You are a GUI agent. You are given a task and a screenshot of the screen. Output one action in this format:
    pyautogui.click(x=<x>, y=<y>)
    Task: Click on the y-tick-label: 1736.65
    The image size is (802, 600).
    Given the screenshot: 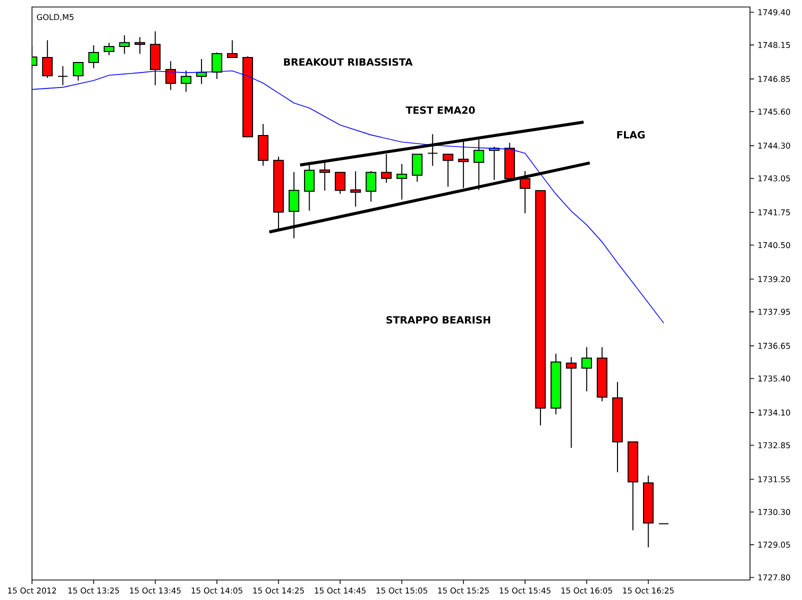 What is the action you would take?
    pyautogui.click(x=774, y=345)
    